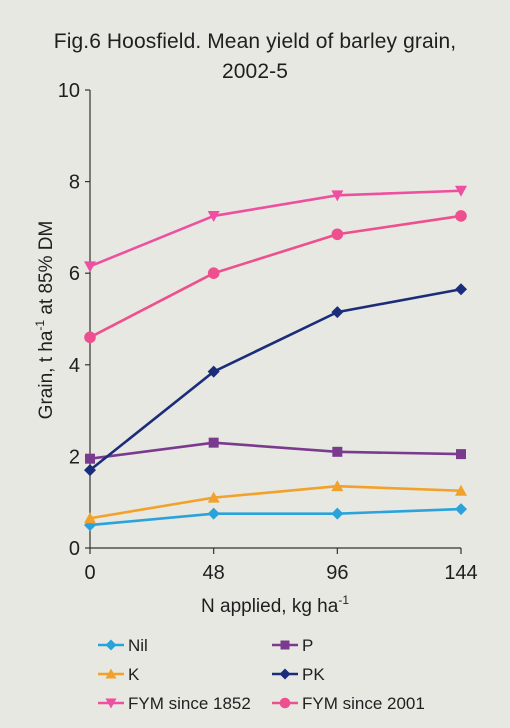  I want to click on y-tick-label: 0, so click(74, 549).